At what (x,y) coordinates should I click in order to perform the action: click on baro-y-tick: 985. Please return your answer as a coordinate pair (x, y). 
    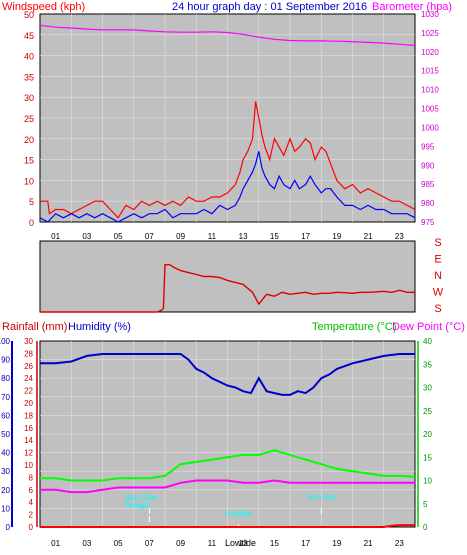
    Looking at the image, I should click on (428, 184).